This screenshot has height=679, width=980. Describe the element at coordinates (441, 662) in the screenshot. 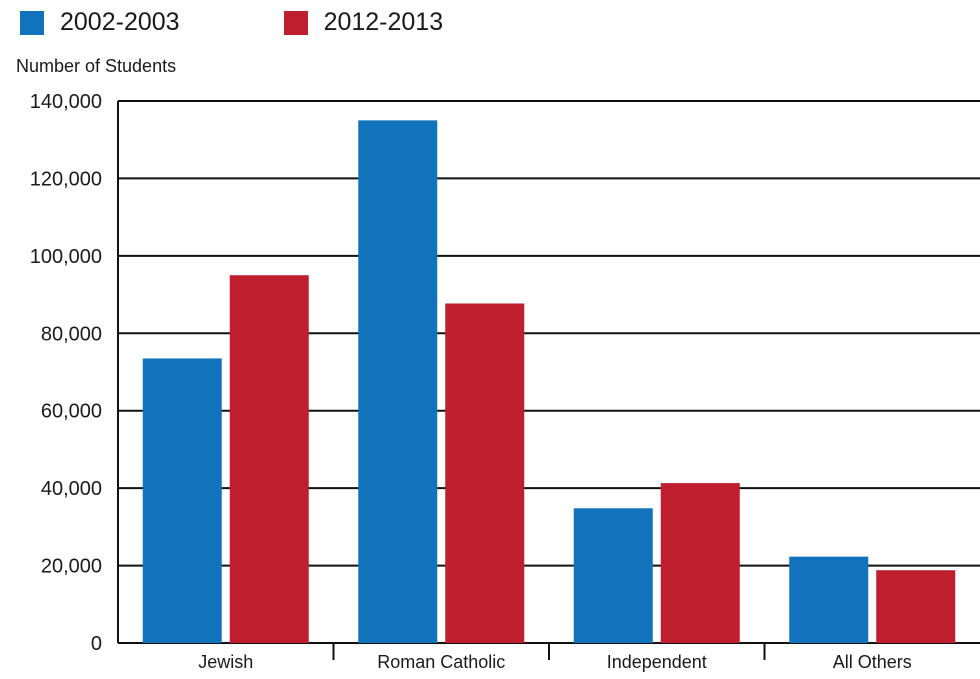

I see `x-category-label: Roman Catholic` at that location.